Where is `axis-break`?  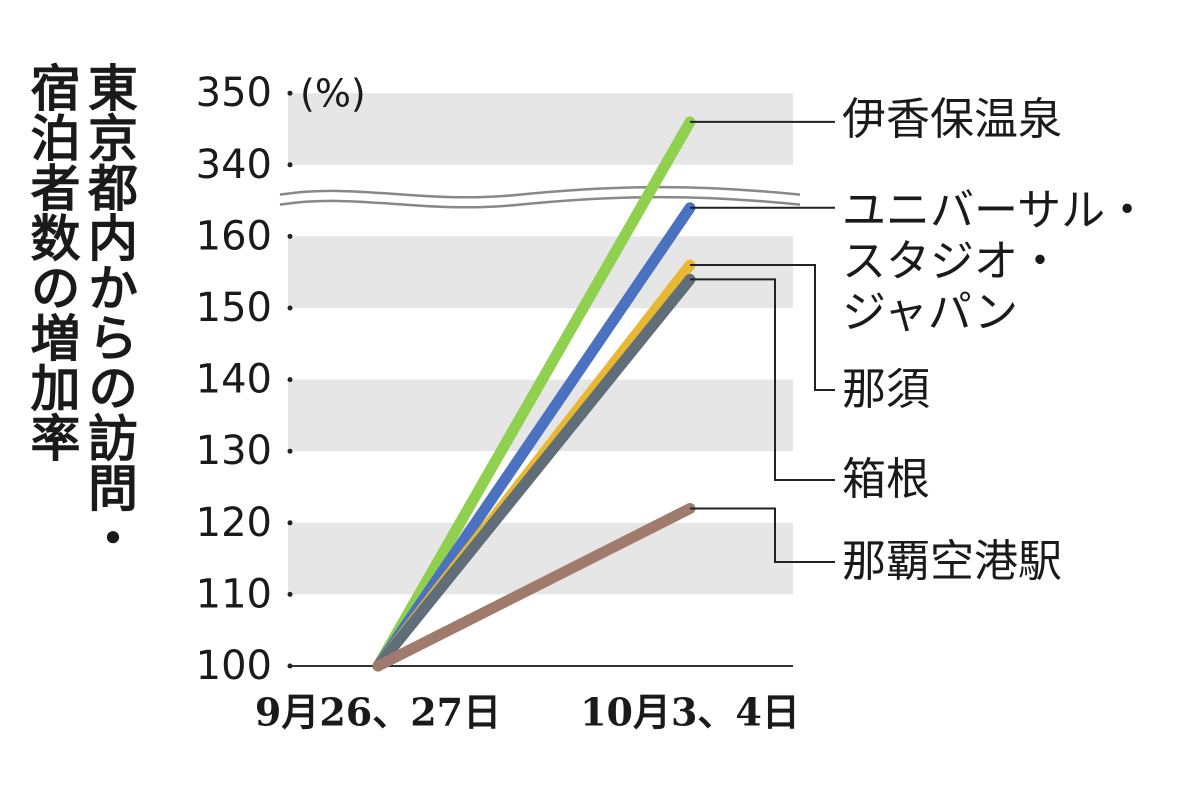
axis-break is located at coordinates (542, 197).